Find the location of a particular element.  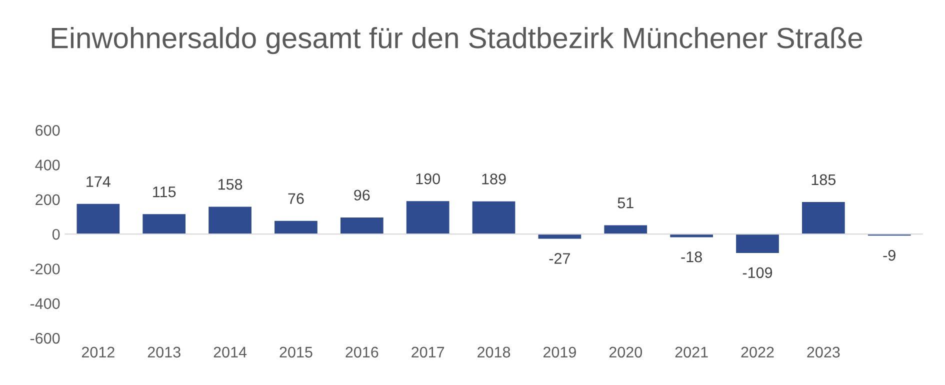

data-label: 190 is located at coordinates (428, 178).